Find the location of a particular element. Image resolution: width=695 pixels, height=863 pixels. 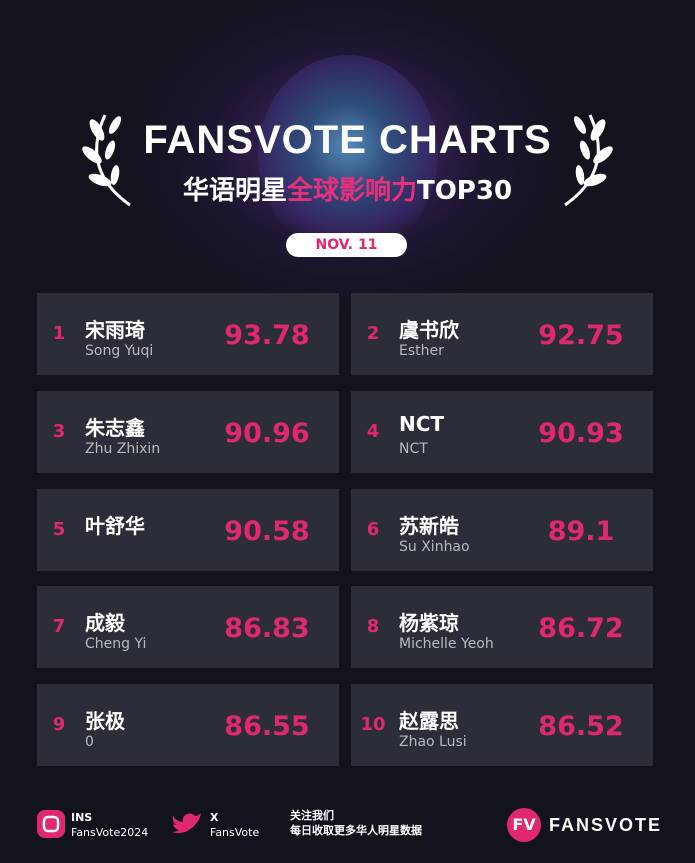

x-info: X FansVote is located at coordinates (234, 825).